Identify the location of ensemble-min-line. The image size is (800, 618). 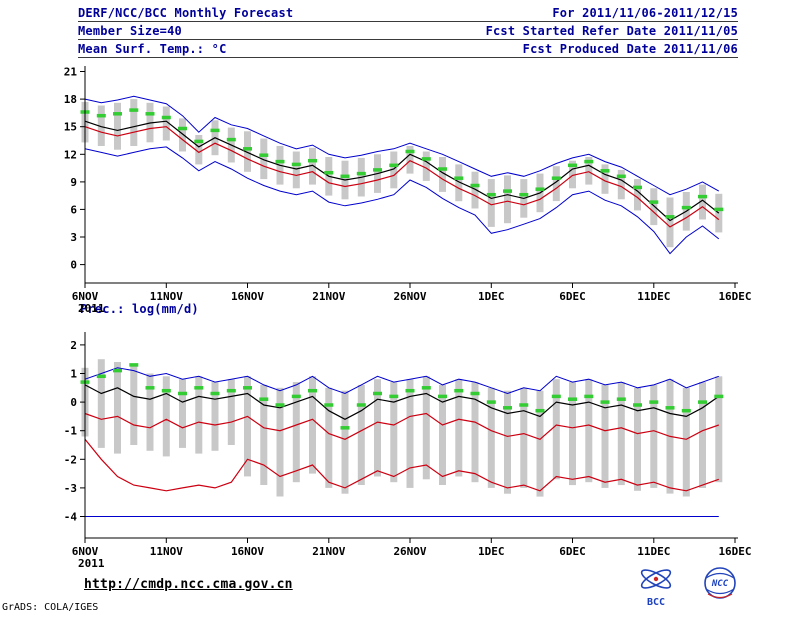
(402, 200).